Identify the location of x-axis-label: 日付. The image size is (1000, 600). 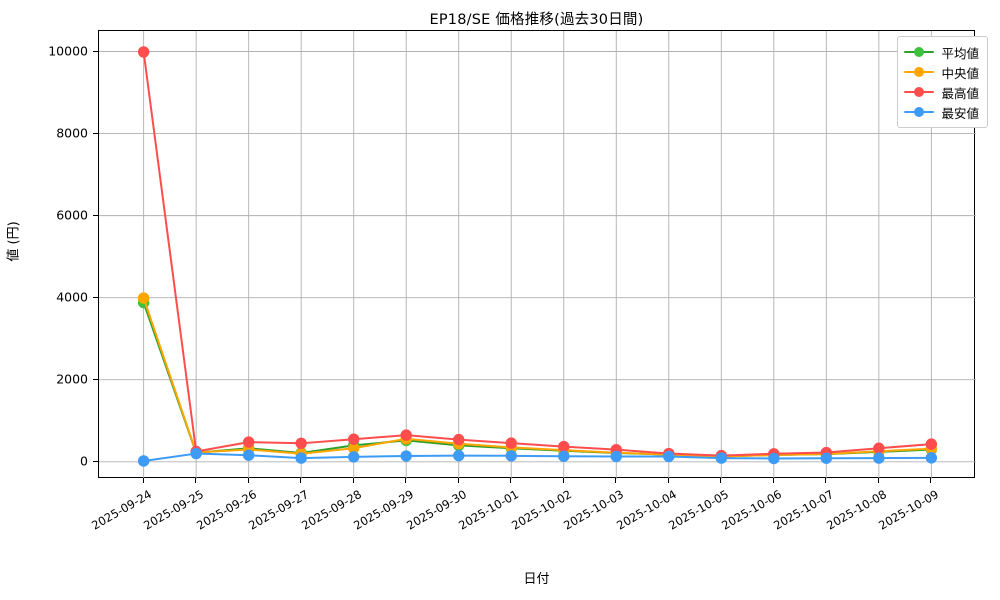
(536, 579).